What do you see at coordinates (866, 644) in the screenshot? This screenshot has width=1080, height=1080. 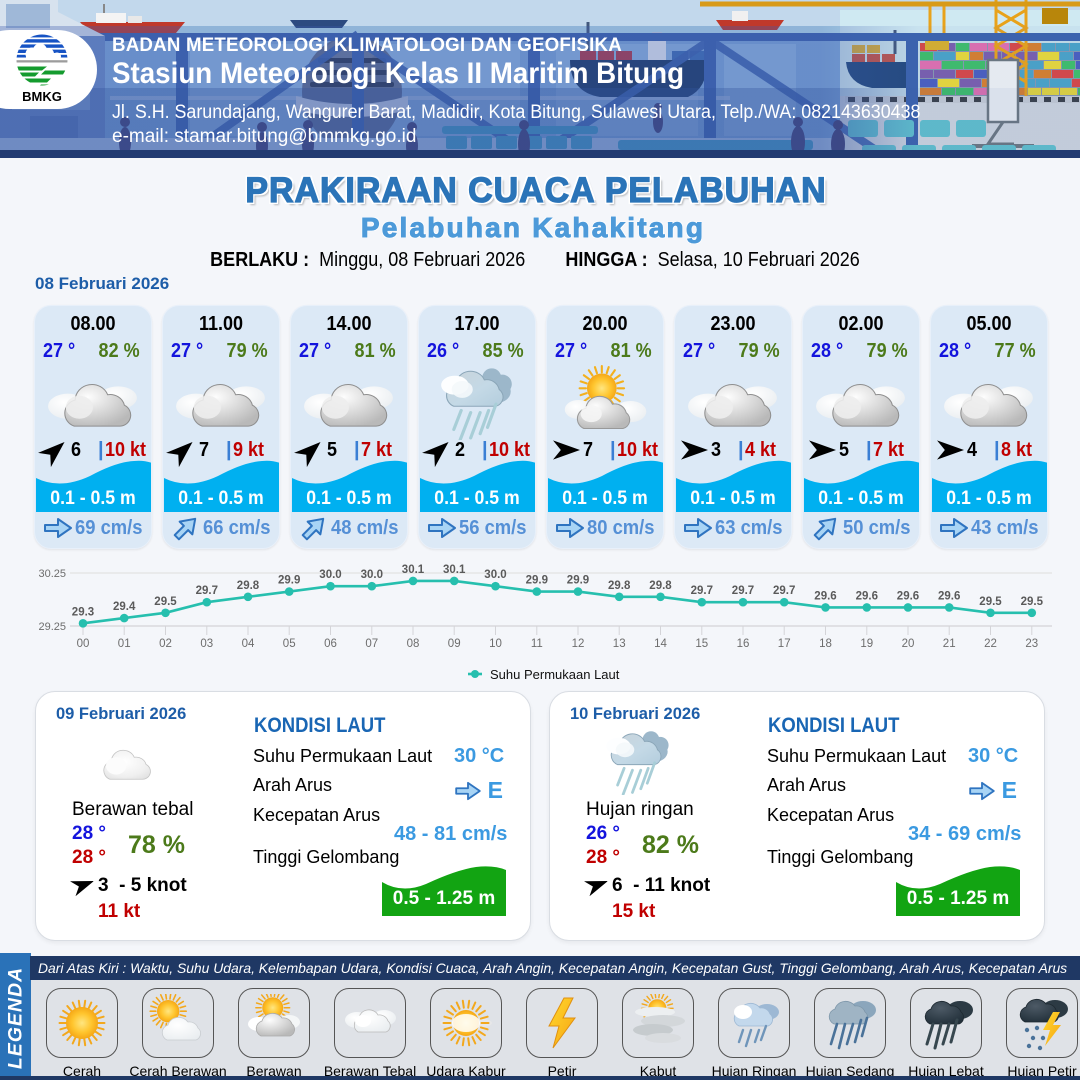 I see `svg-text: 19` at bounding box center [866, 644].